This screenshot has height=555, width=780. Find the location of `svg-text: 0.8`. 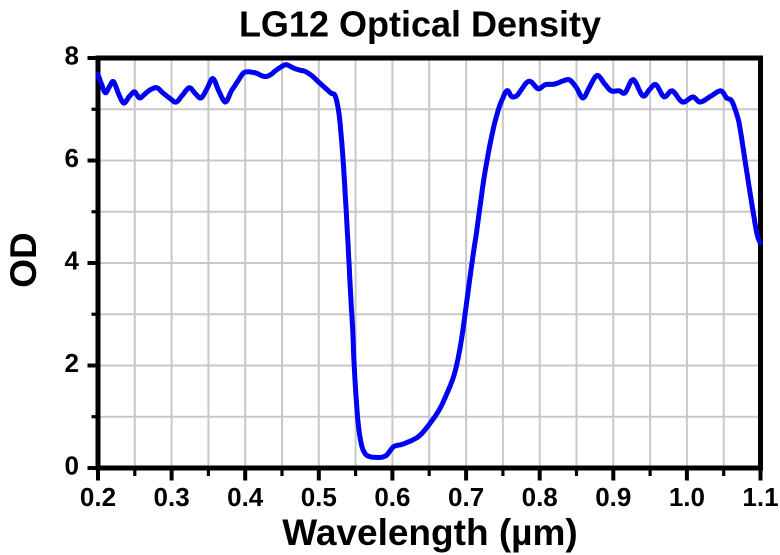

svg-text: 0.8 is located at coordinates (540, 497).